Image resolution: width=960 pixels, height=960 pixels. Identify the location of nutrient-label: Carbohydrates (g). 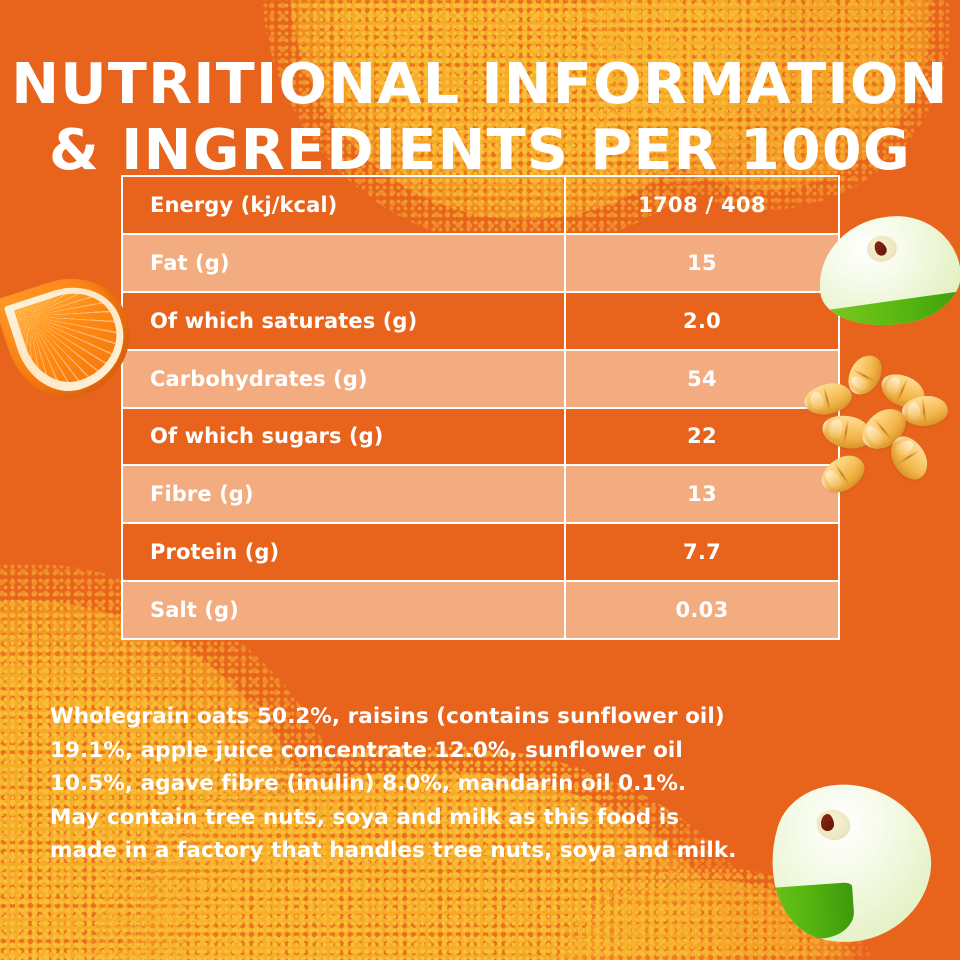
(259, 378).